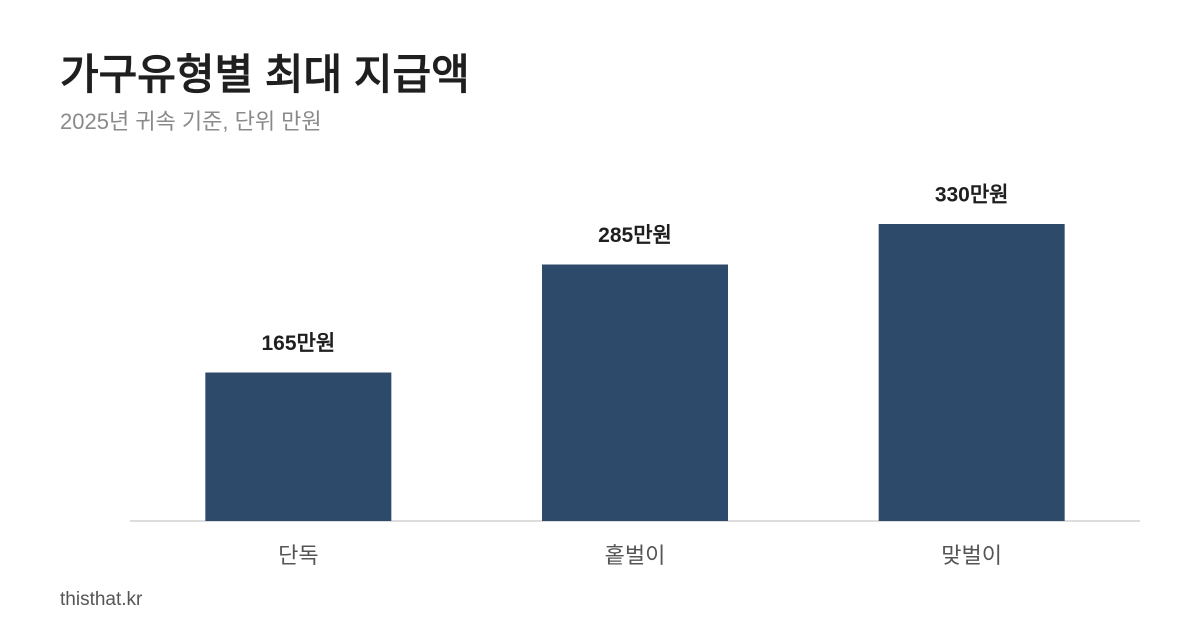 The height and width of the screenshot is (630, 1200). Describe the element at coordinates (298, 555) in the screenshot. I see `x-tick-label: 단독` at that location.